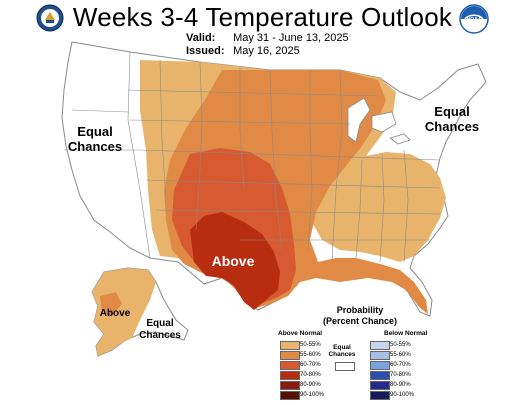 The width and height of the screenshot is (525, 405). Describe the element at coordinates (111, 304) in the screenshot. I see `alaska-above-core` at that location.